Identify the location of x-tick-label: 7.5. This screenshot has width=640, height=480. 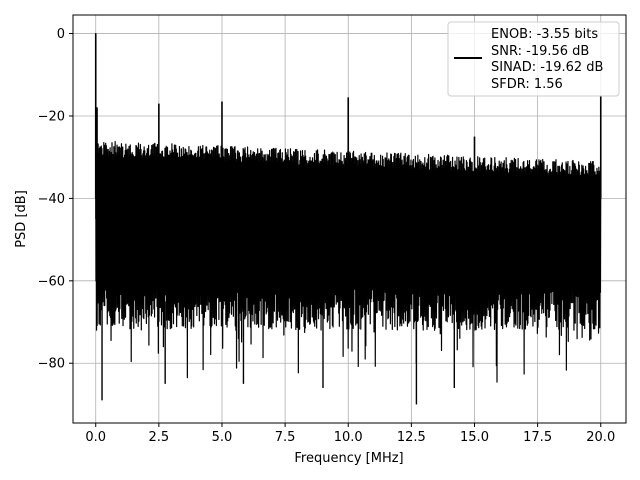
(285, 437).